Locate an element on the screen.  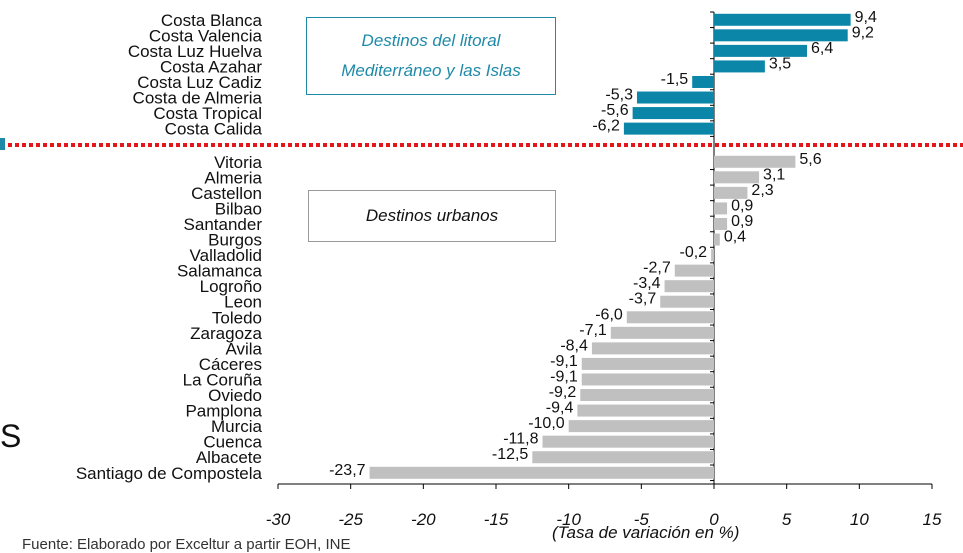
category-label: Costa Valencia is located at coordinates (206, 35).